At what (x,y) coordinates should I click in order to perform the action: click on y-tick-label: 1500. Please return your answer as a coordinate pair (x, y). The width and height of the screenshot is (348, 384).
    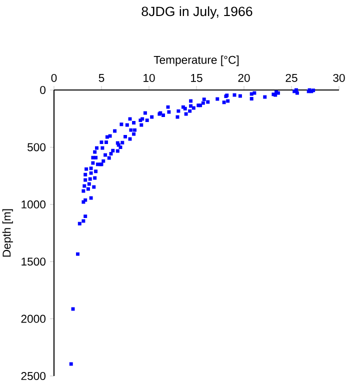
    Looking at the image, I should click on (34, 262).